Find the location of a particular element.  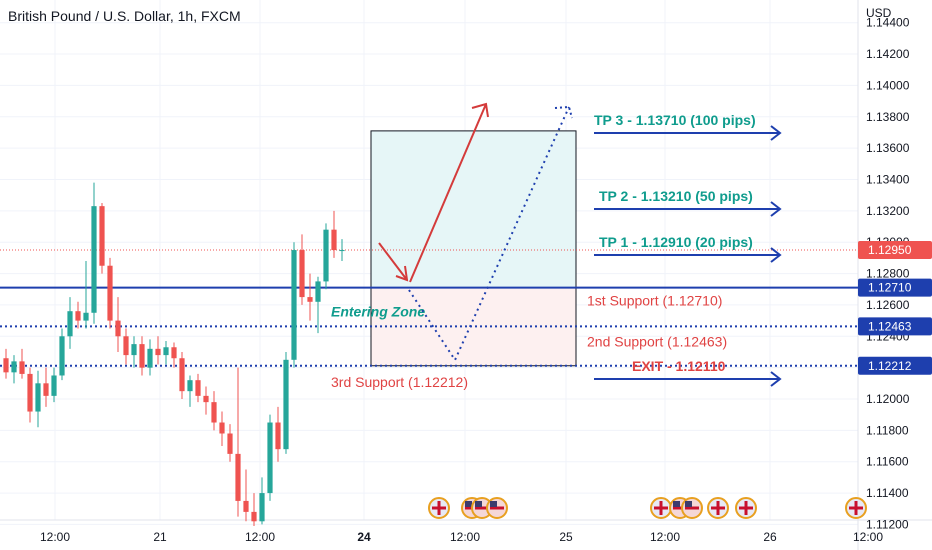

target-label: TP 2 - 1.13210 (50 pips) is located at coordinates (676, 196).